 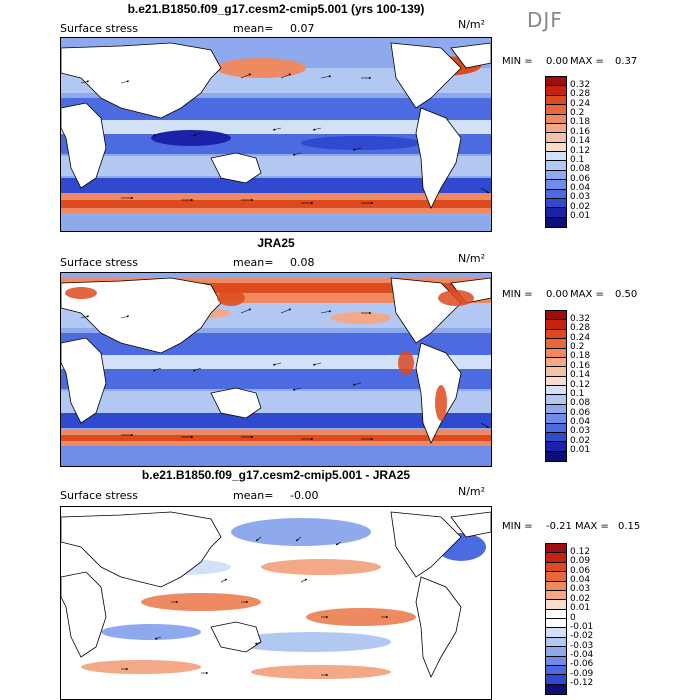 What do you see at coordinates (255, 606) in the screenshot?
I see `panel-3-stress-vectors` at bounding box center [255, 606].